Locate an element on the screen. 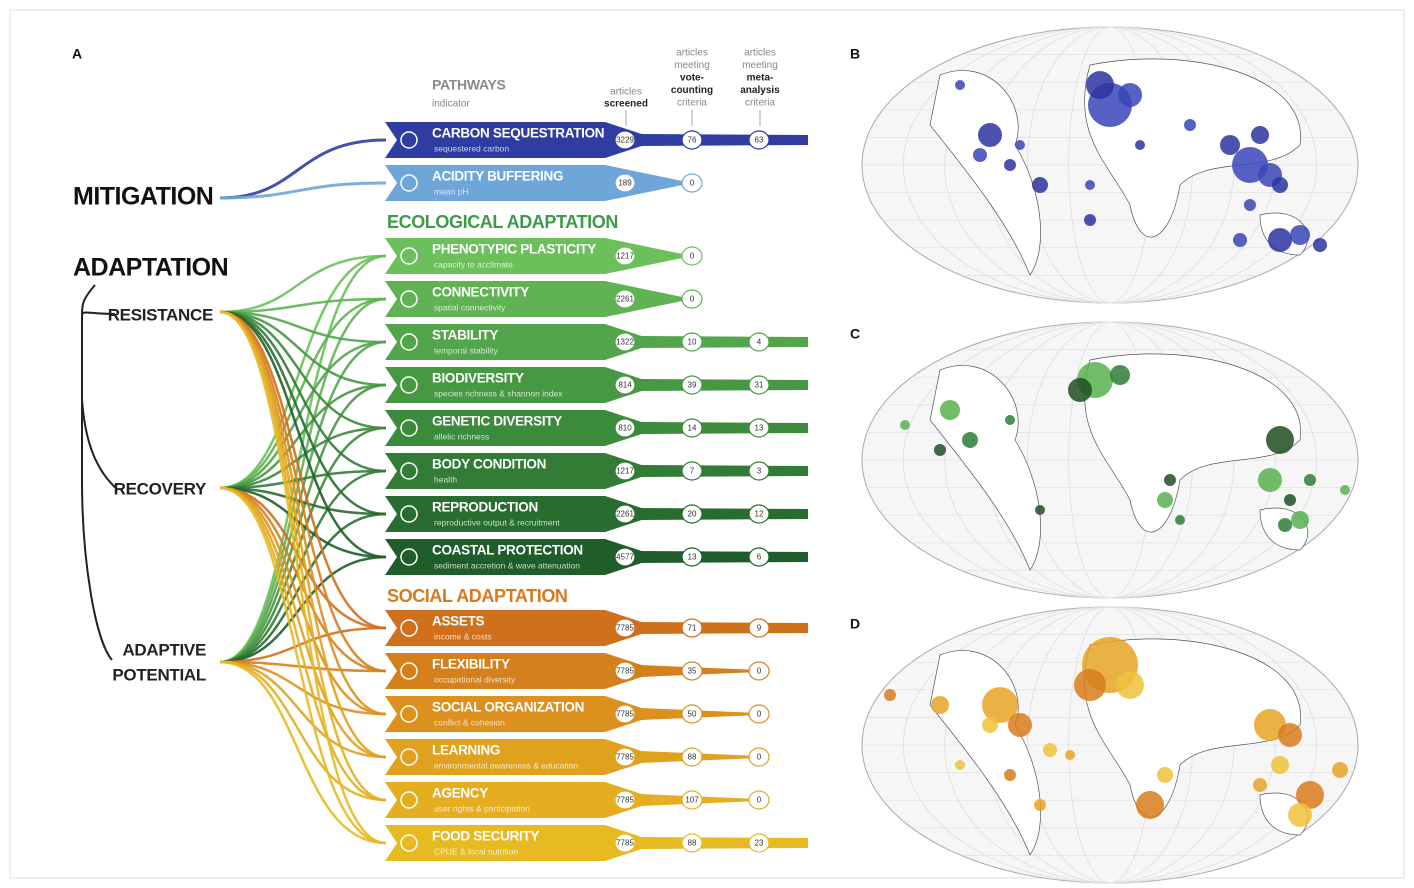 Image resolution: width=1414 pixels, height=888 pixels. count: 1217 is located at coordinates (625, 471).